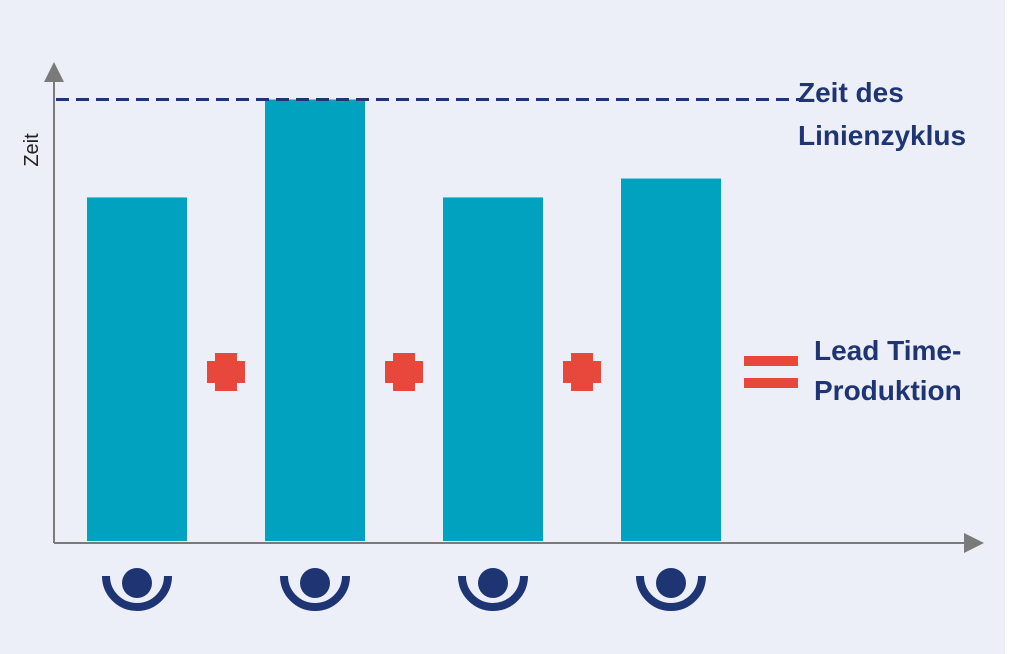 The height and width of the screenshot is (654, 1024). I want to click on reference-label-line2: Linienzyklus, so click(882, 135).